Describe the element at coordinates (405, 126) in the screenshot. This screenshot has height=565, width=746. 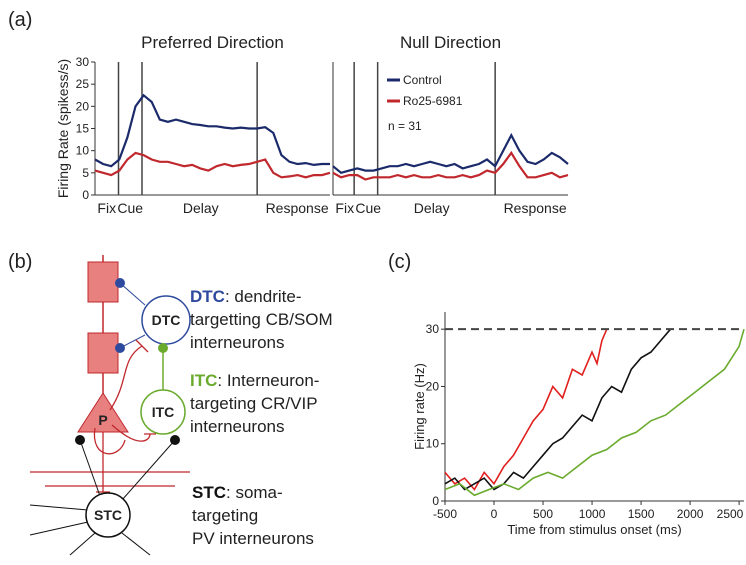
I see `annotation: n = 31` at that location.